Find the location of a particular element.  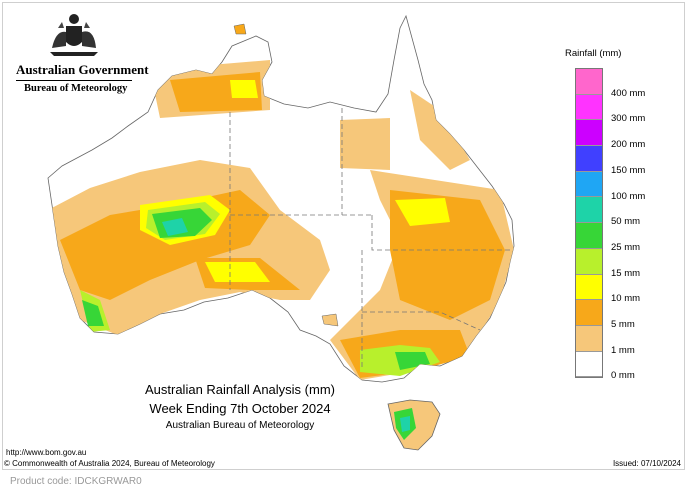

legend-label: 5 mm is located at coordinates (623, 324).